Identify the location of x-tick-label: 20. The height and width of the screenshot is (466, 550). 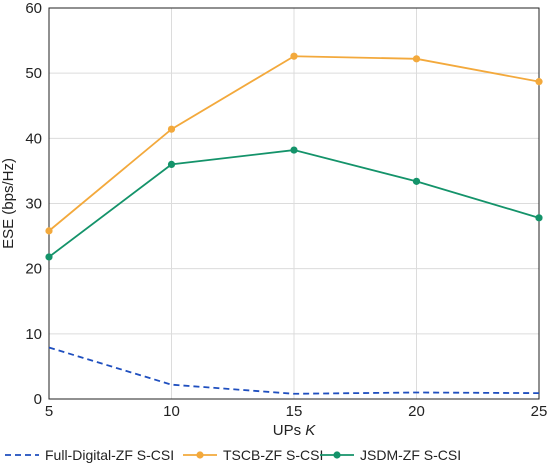
(416, 411).